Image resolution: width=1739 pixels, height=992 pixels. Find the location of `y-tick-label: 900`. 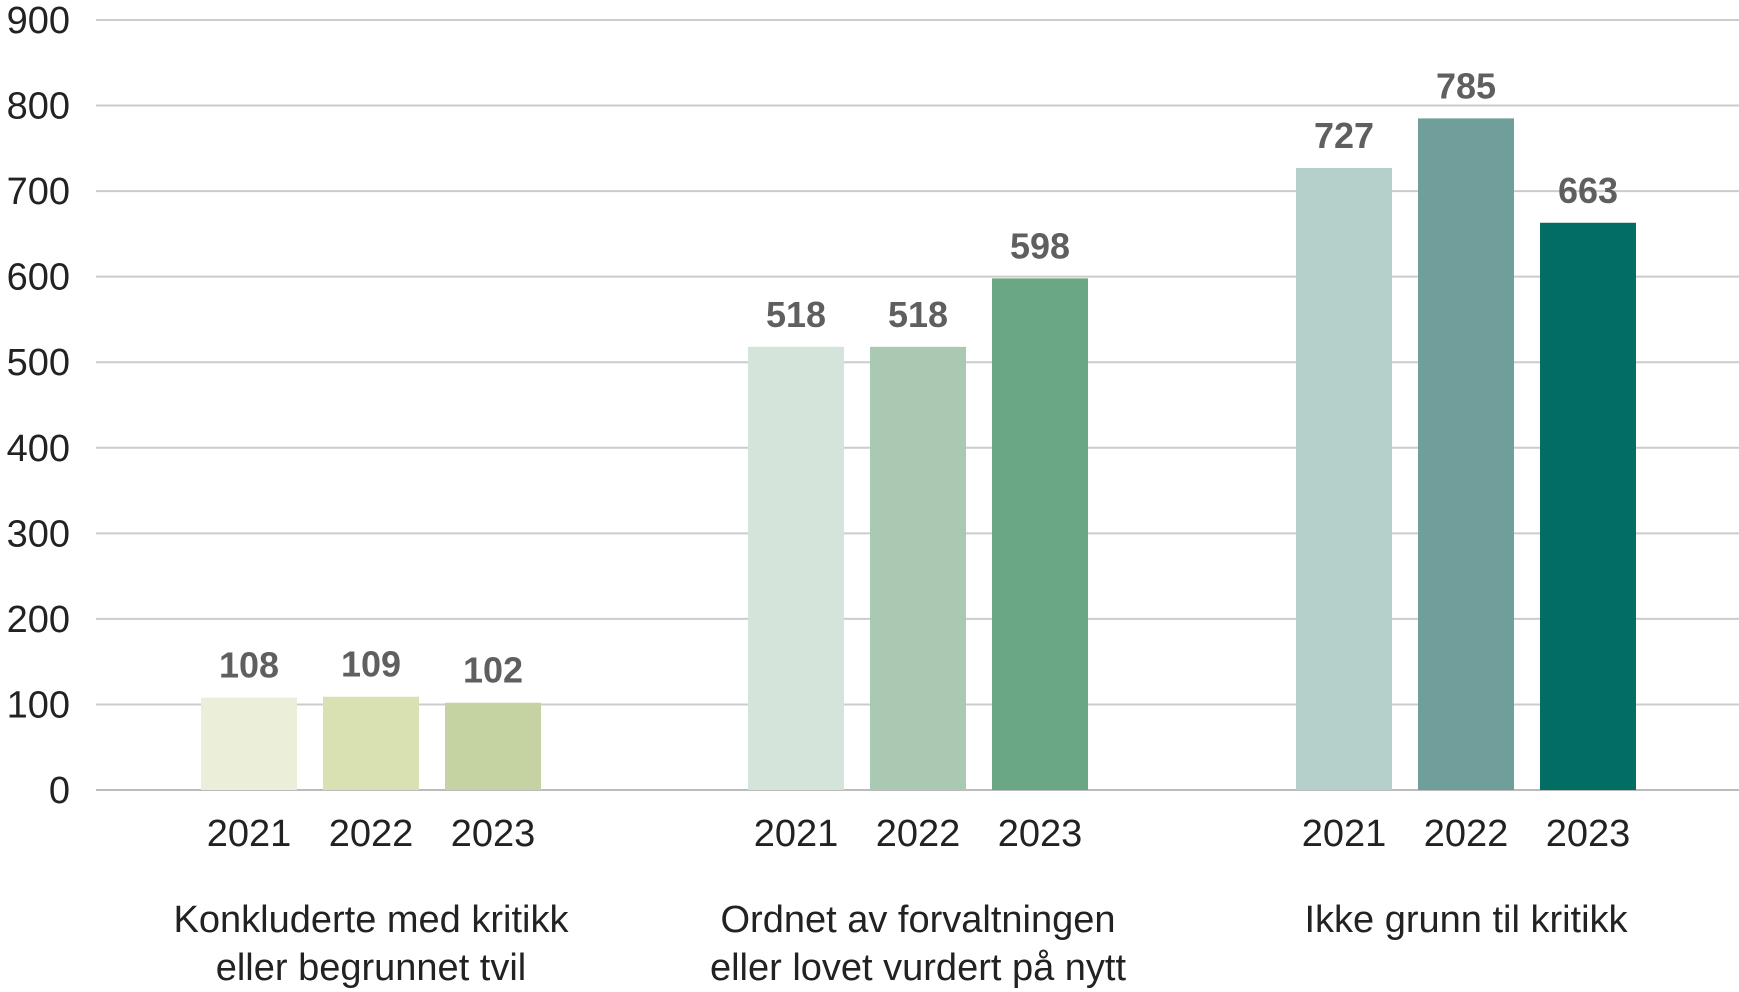

y-tick-label: 900 is located at coordinates (38, 21).